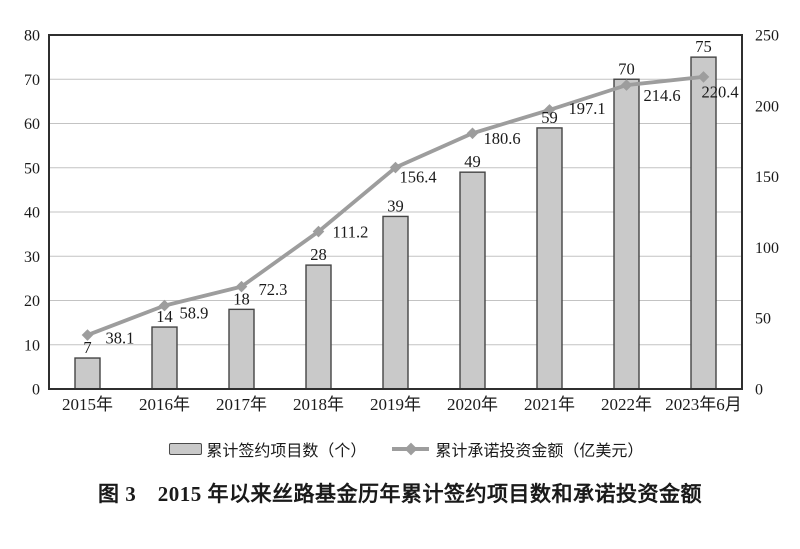  I want to click on line-value-label: 58.9, so click(194, 313).